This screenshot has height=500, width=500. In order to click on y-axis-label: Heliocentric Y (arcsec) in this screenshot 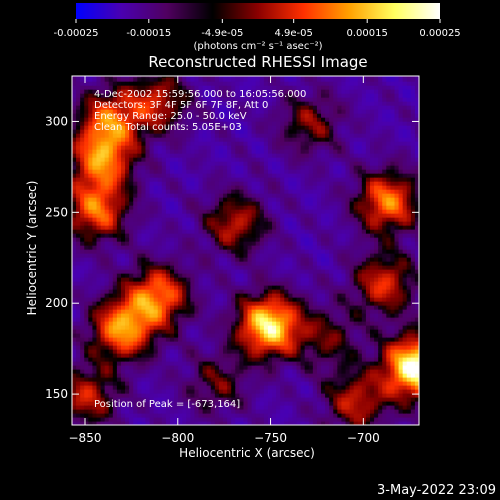, I will do `click(32, 248)`.